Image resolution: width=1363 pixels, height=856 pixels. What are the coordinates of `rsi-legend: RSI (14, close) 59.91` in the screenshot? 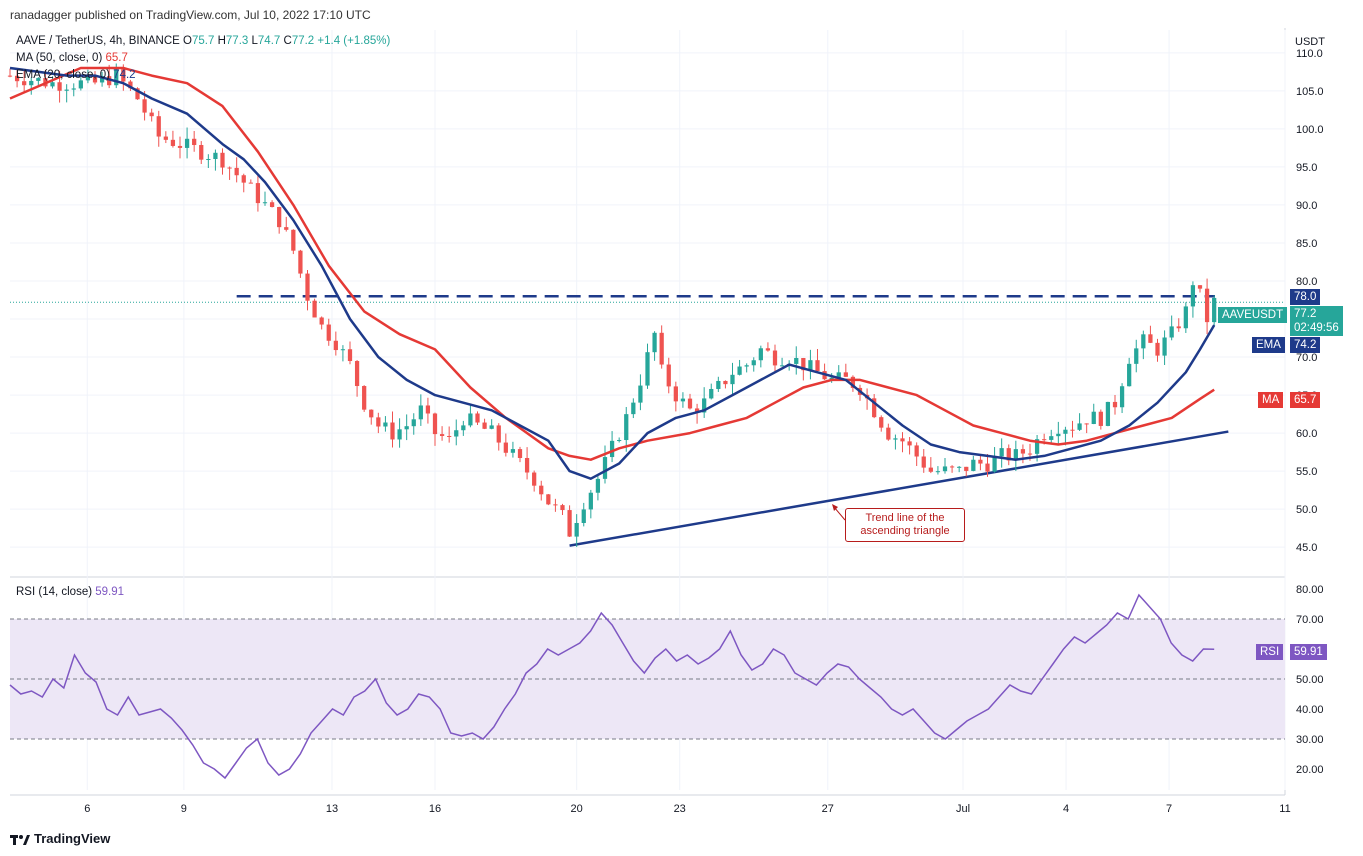 It's located at (70, 592).